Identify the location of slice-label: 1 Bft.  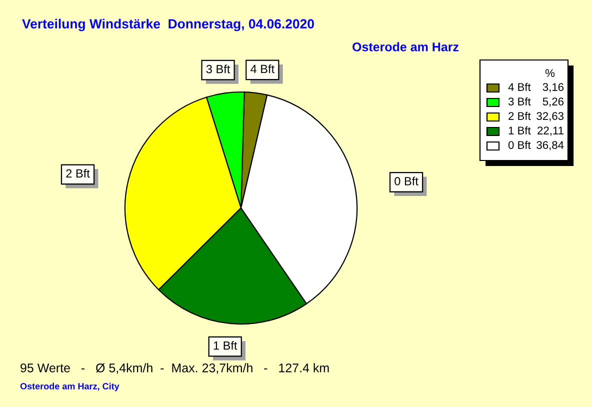
(226, 345).